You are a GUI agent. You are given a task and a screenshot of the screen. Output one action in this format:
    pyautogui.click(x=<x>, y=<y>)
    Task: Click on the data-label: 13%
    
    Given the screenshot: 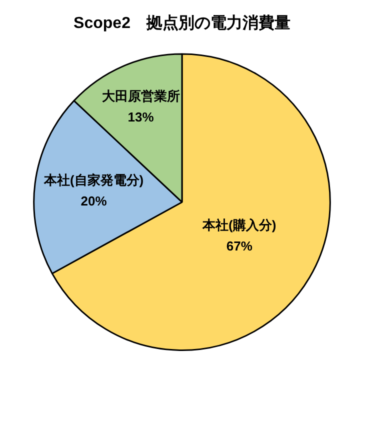 What is the action you would take?
    pyautogui.click(x=141, y=117)
    